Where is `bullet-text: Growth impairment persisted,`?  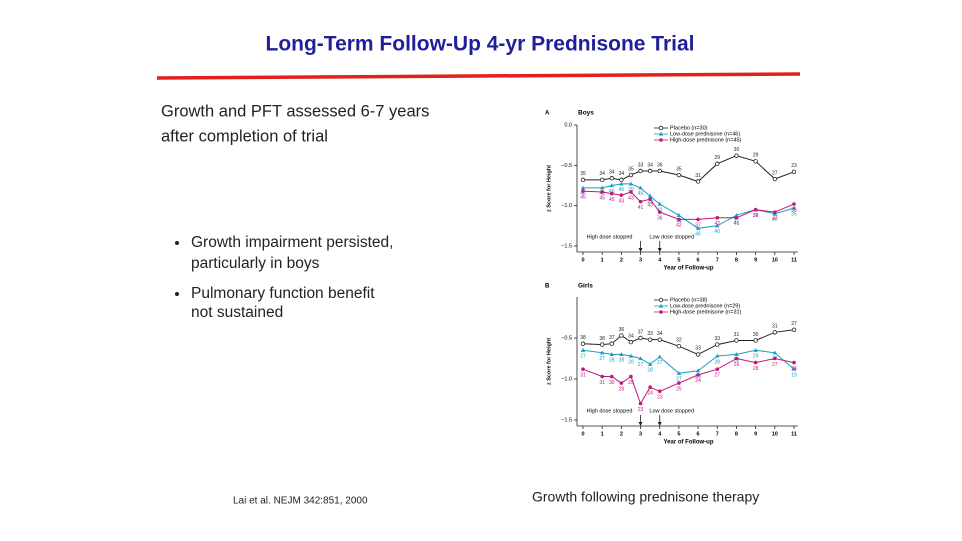
bullet-text: Growth impairment persisted, is located at coordinates (292, 242).